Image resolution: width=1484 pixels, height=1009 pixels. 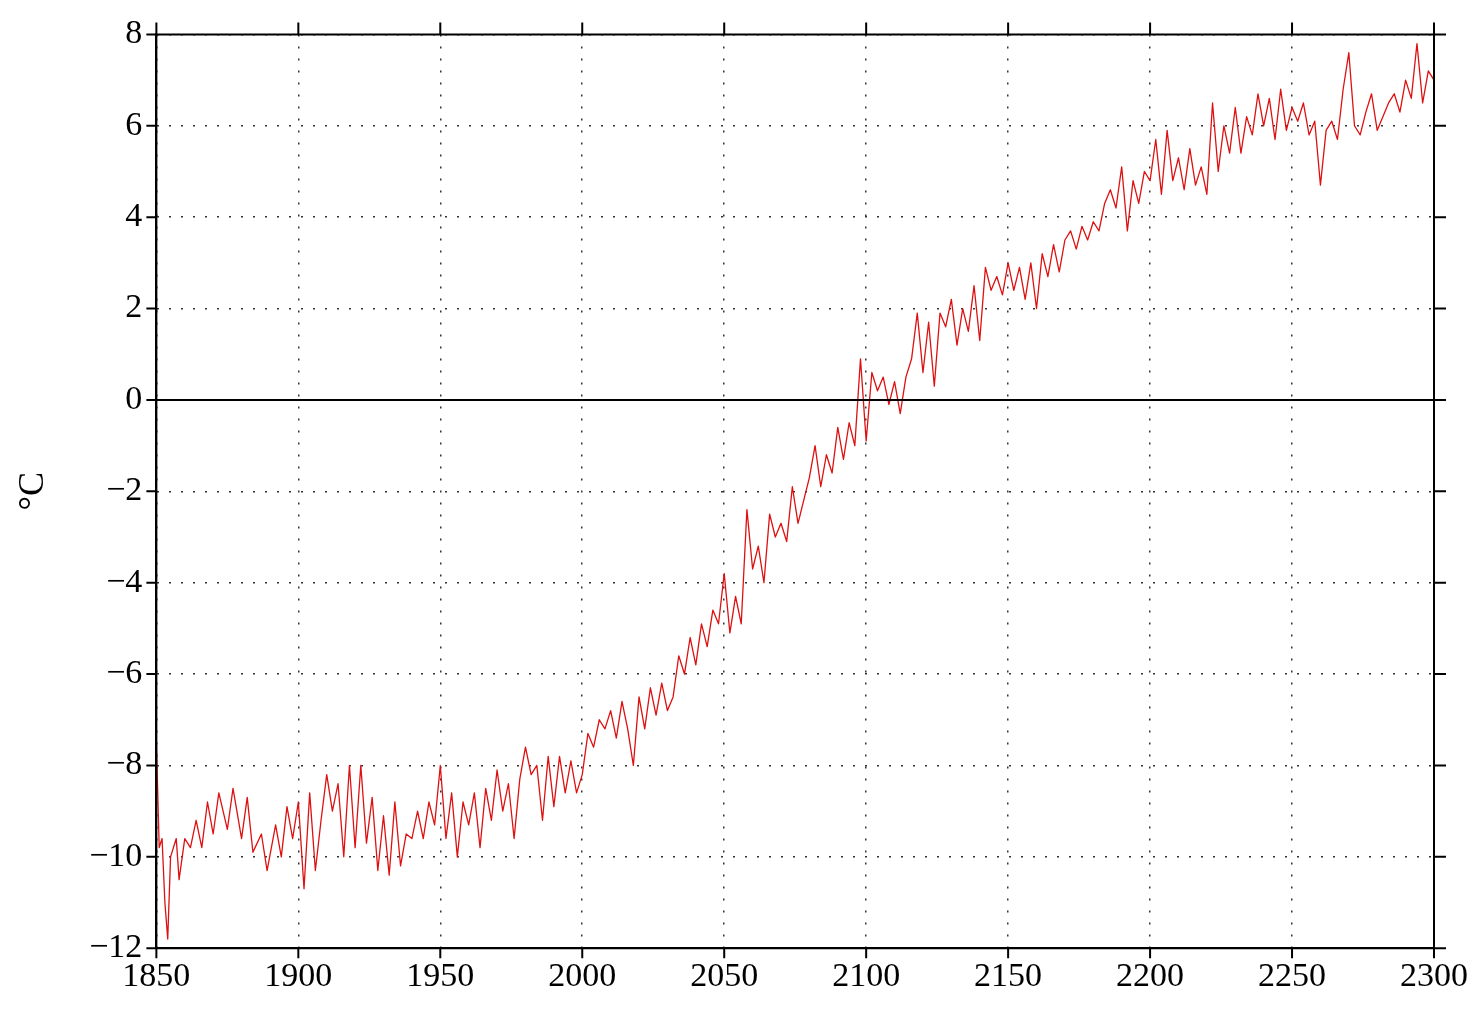 What do you see at coordinates (1292, 974) in the screenshot?
I see `x-tick-label: 2250` at bounding box center [1292, 974].